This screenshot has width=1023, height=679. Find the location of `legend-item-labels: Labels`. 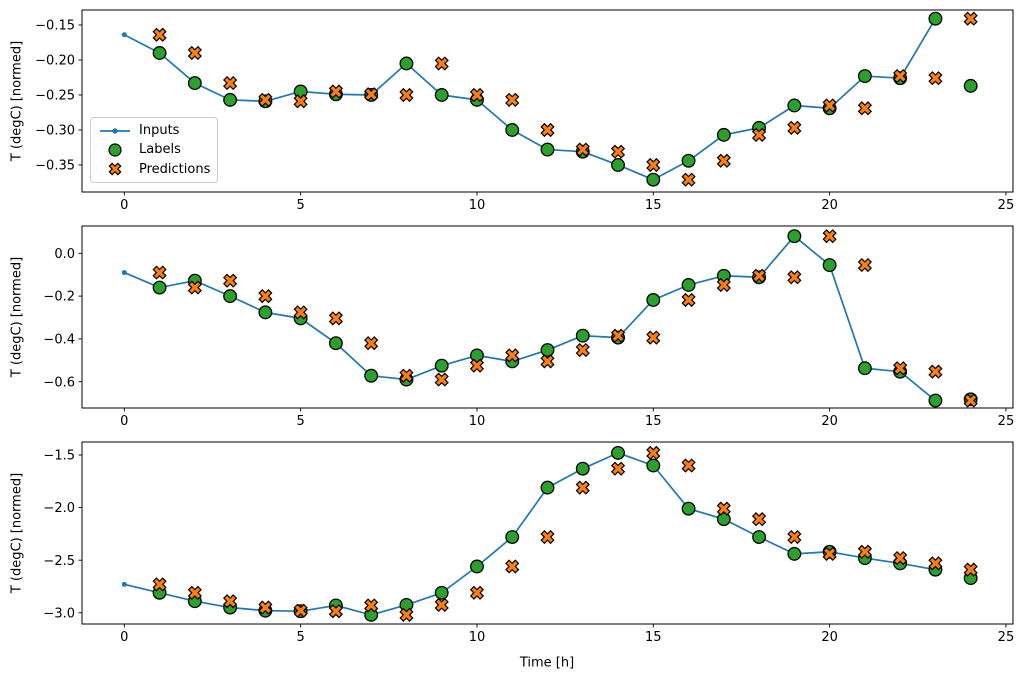

legend-item-labels: Labels is located at coordinates (154, 149).